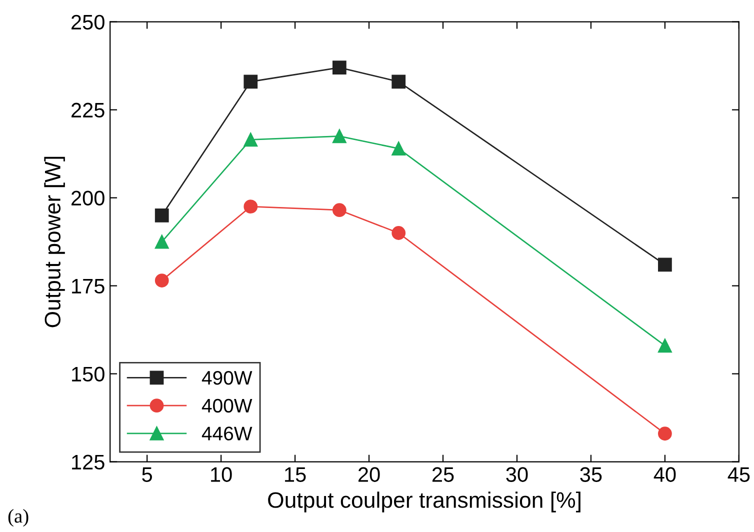  What do you see at coordinates (227, 433) in the screenshot?
I see `legend-label: 446W` at bounding box center [227, 433].